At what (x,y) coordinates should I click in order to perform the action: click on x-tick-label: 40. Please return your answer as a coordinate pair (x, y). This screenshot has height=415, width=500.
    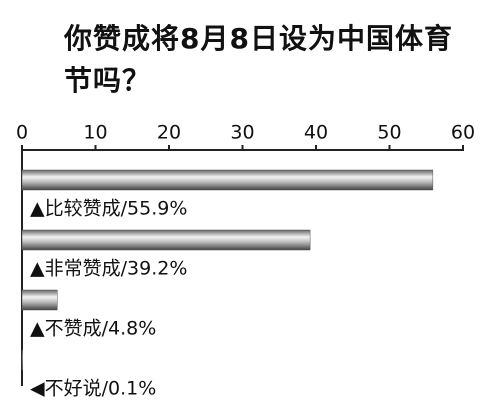
    Looking at the image, I should click on (316, 133).